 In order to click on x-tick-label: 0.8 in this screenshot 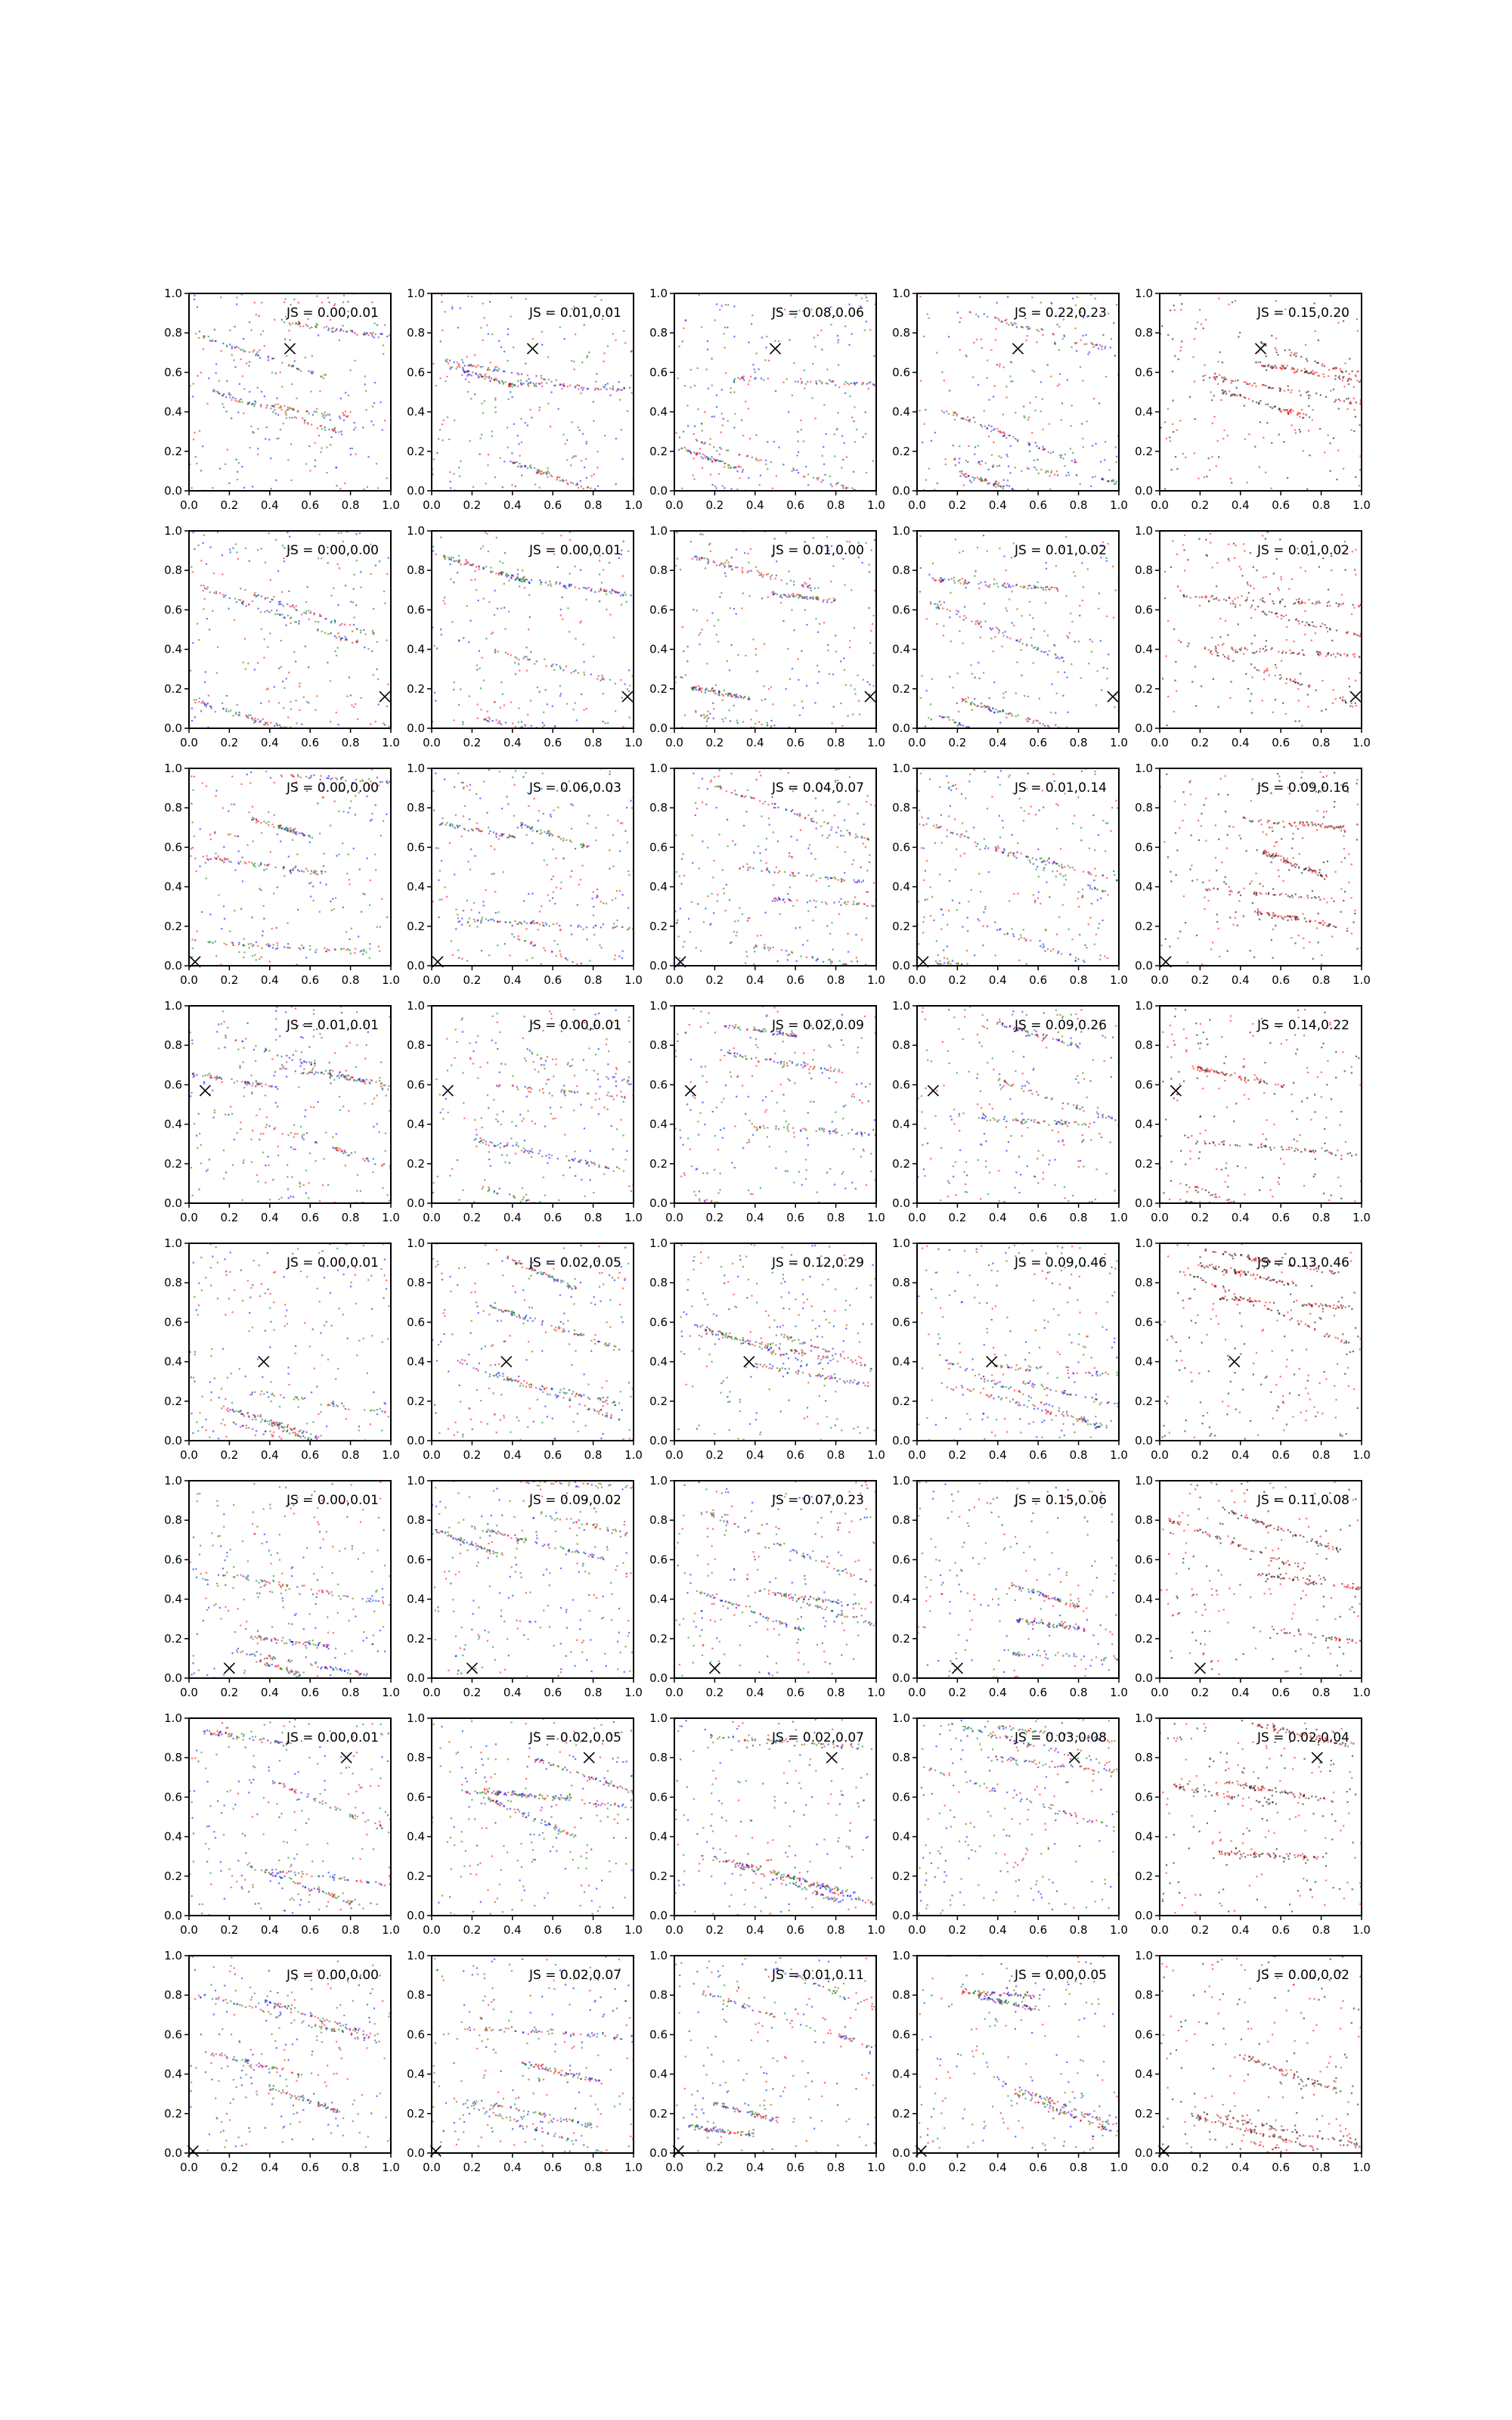, I will do `click(836, 742)`.